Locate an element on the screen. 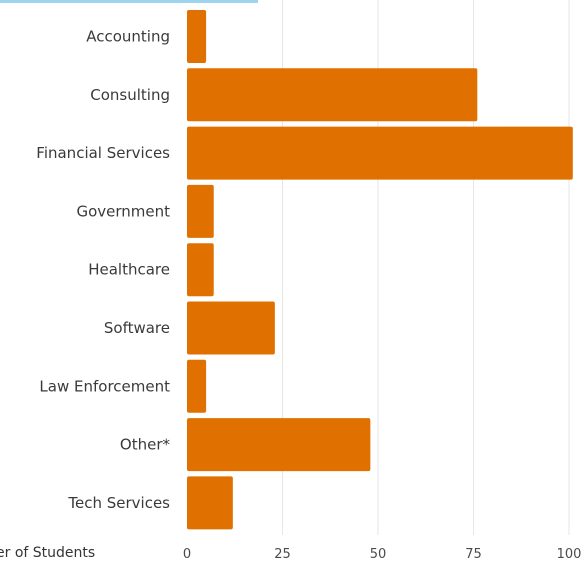 The image size is (584, 565). x-tick-label: 100 is located at coordinates (569, 554).